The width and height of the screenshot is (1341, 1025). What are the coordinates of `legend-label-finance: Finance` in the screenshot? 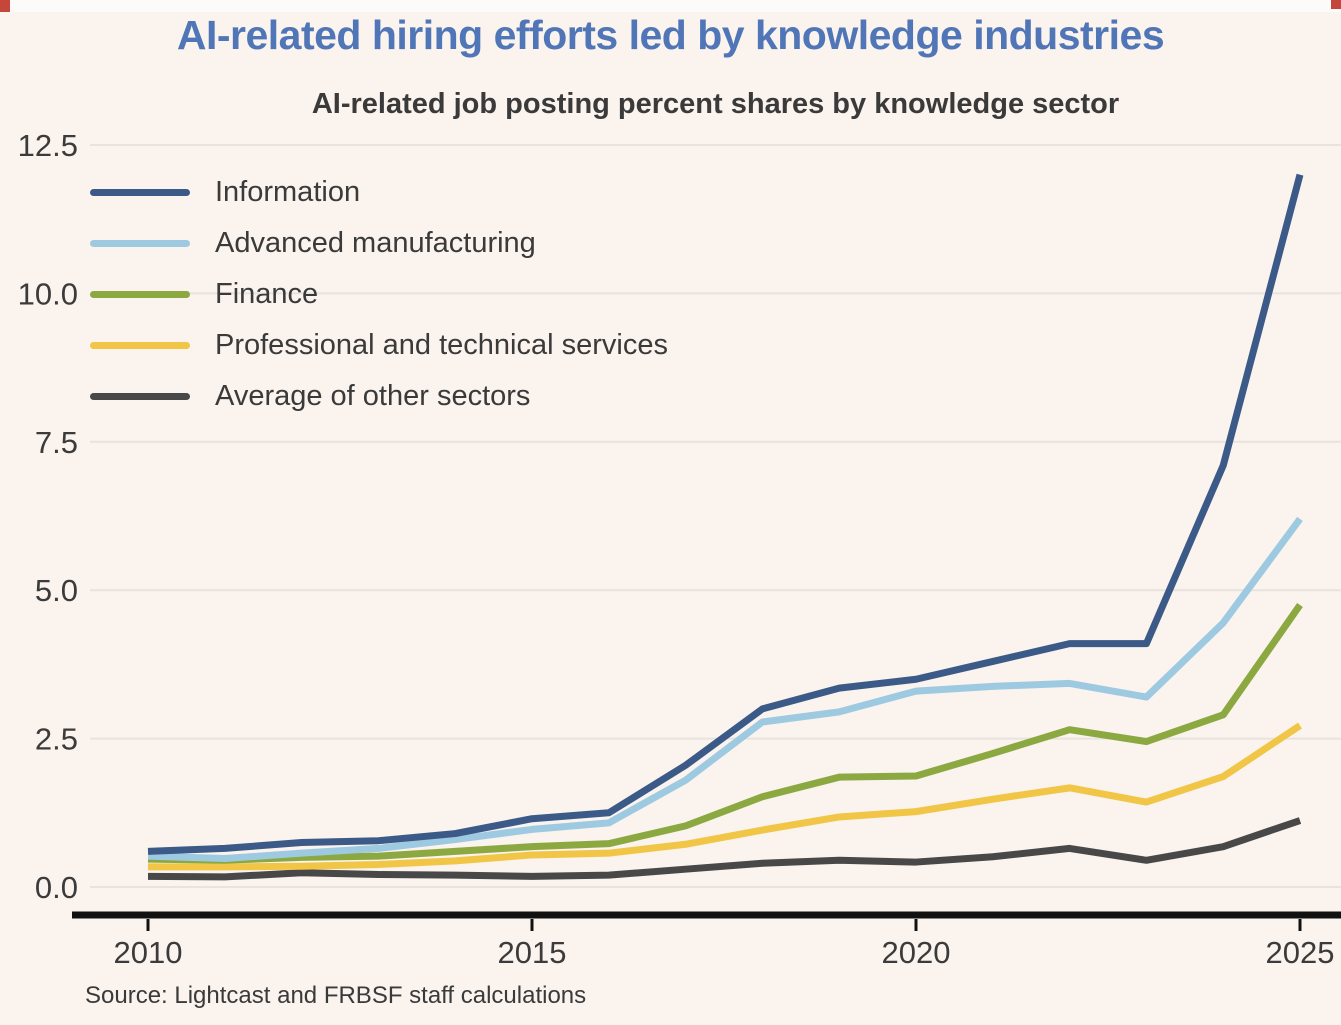 It's located at (267, 294).